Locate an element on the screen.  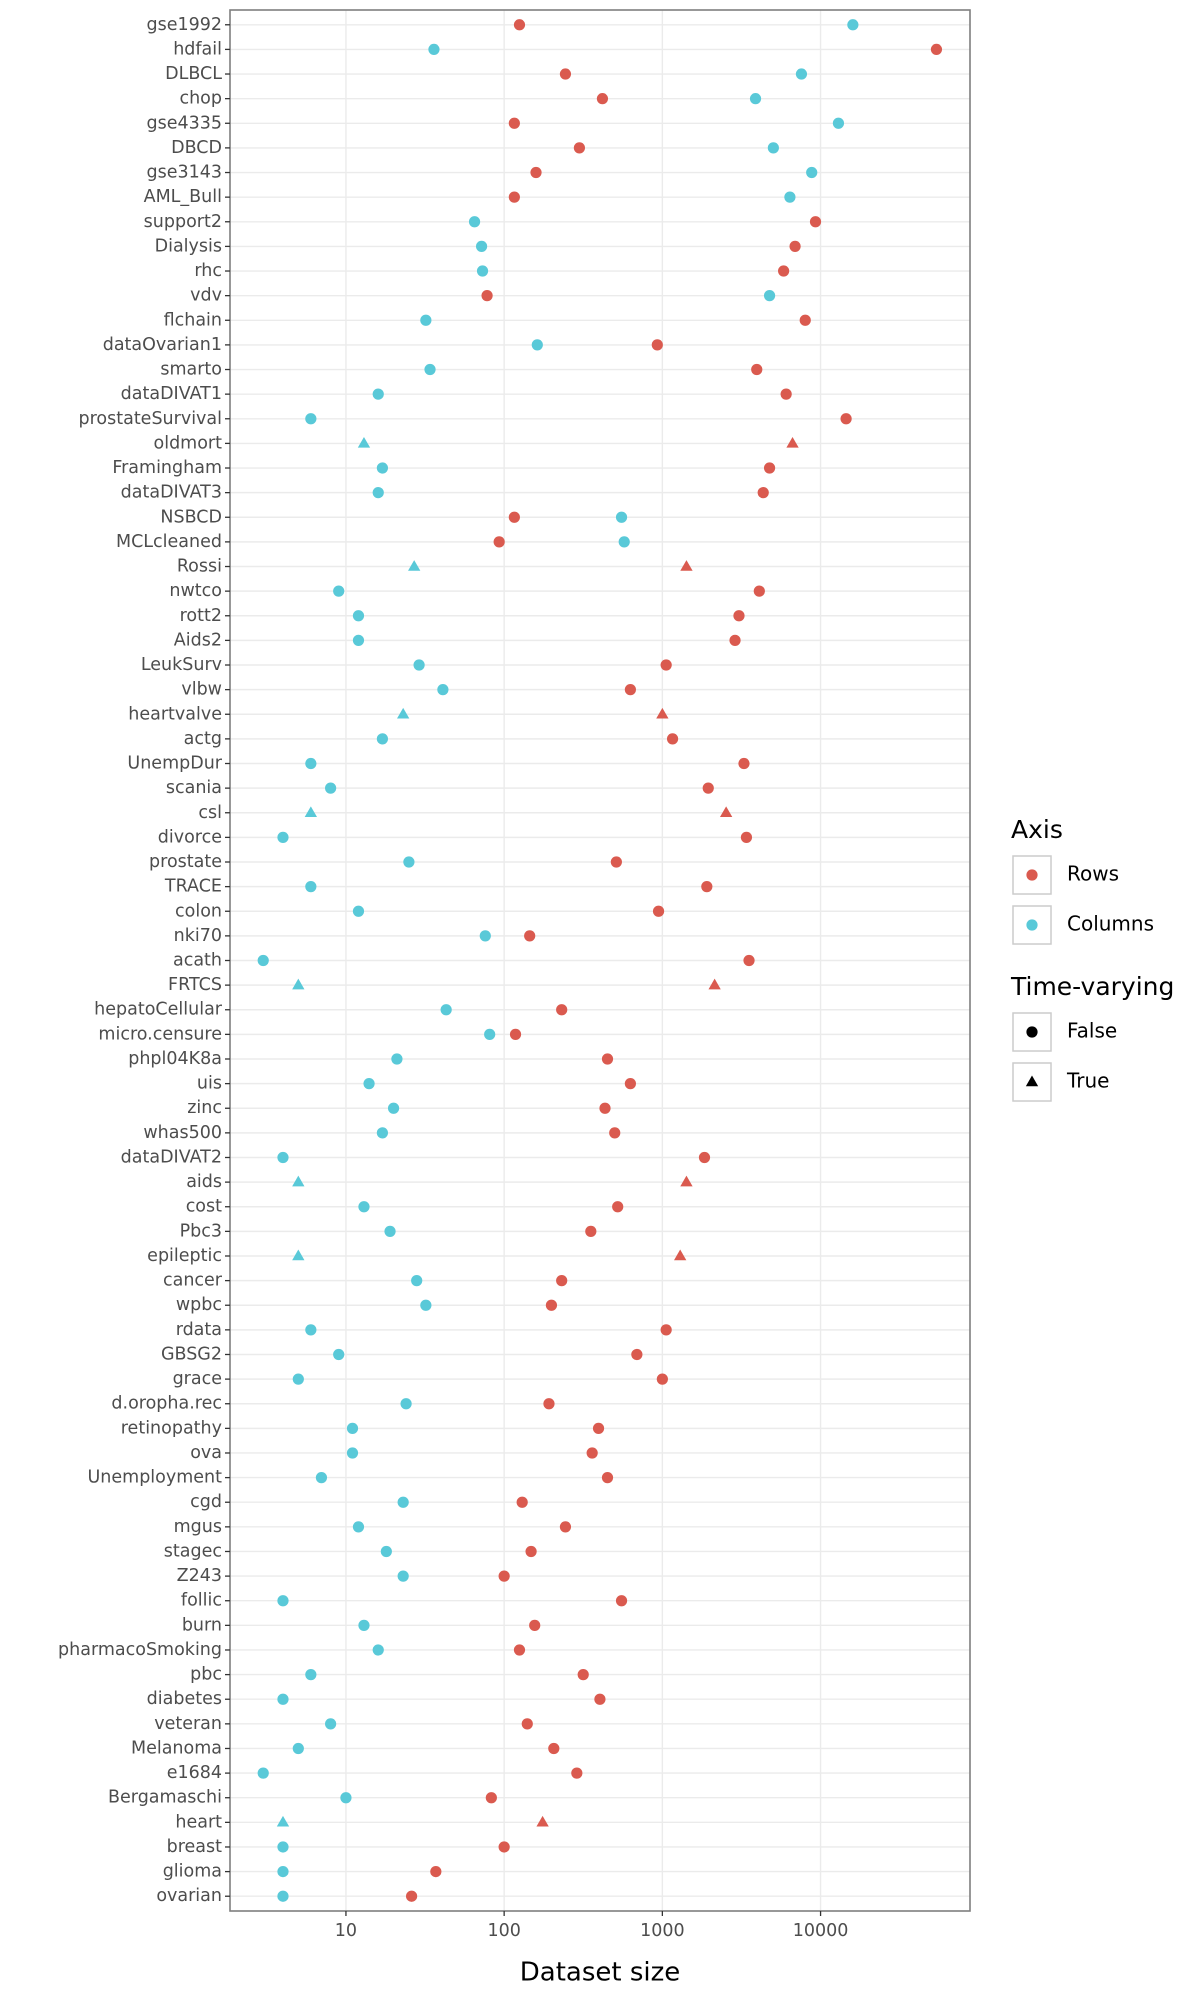
y-tick-label: e1684 is located at coordinates (194, 1773).